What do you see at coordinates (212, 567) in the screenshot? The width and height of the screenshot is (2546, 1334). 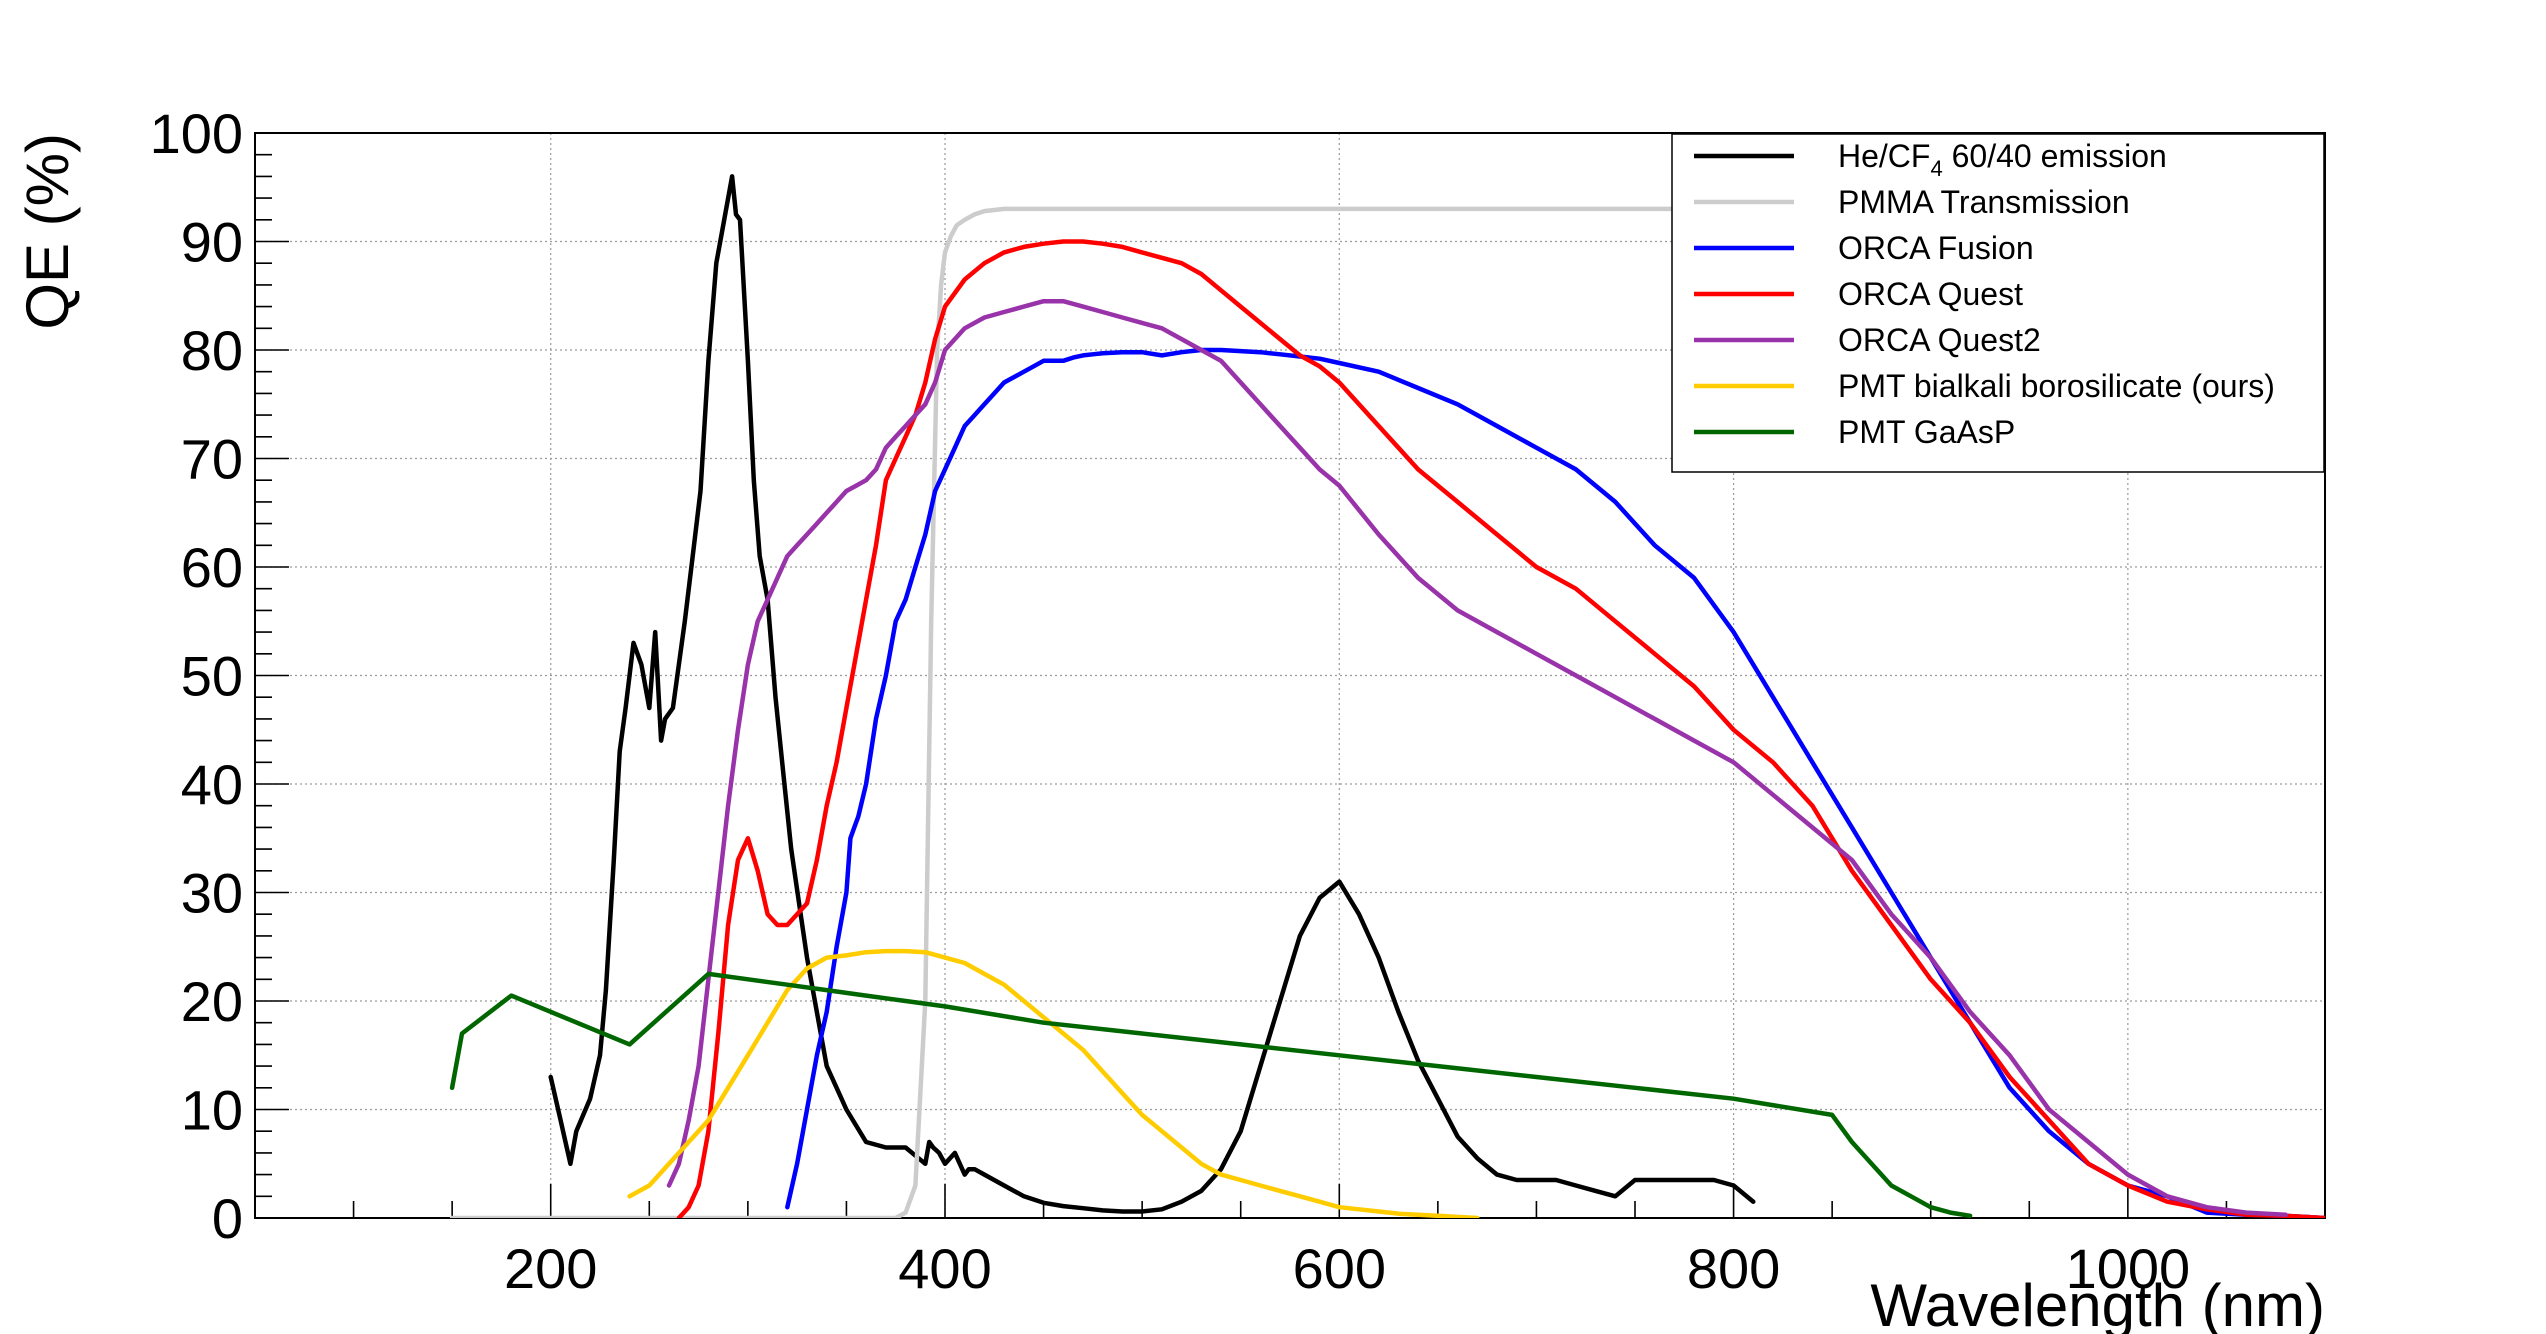 I see `y-tick-label: 60` at bounding box center [212, 567].